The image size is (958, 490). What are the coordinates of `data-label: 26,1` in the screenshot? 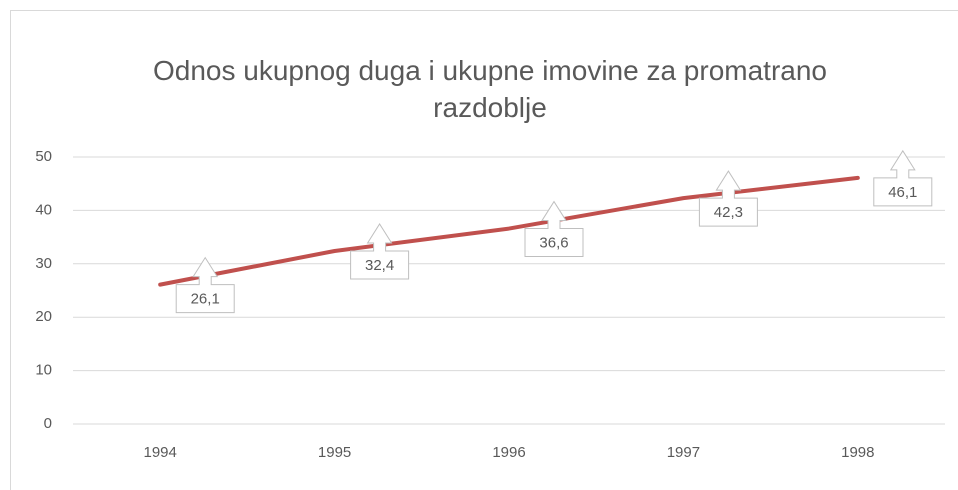 It's located at (205, 299).